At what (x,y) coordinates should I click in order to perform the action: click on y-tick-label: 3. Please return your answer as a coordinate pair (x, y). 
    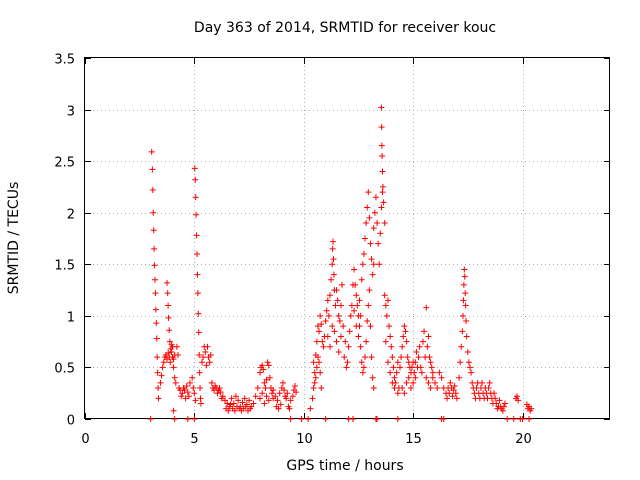
    Looking at the image, I should click on (71, 112).